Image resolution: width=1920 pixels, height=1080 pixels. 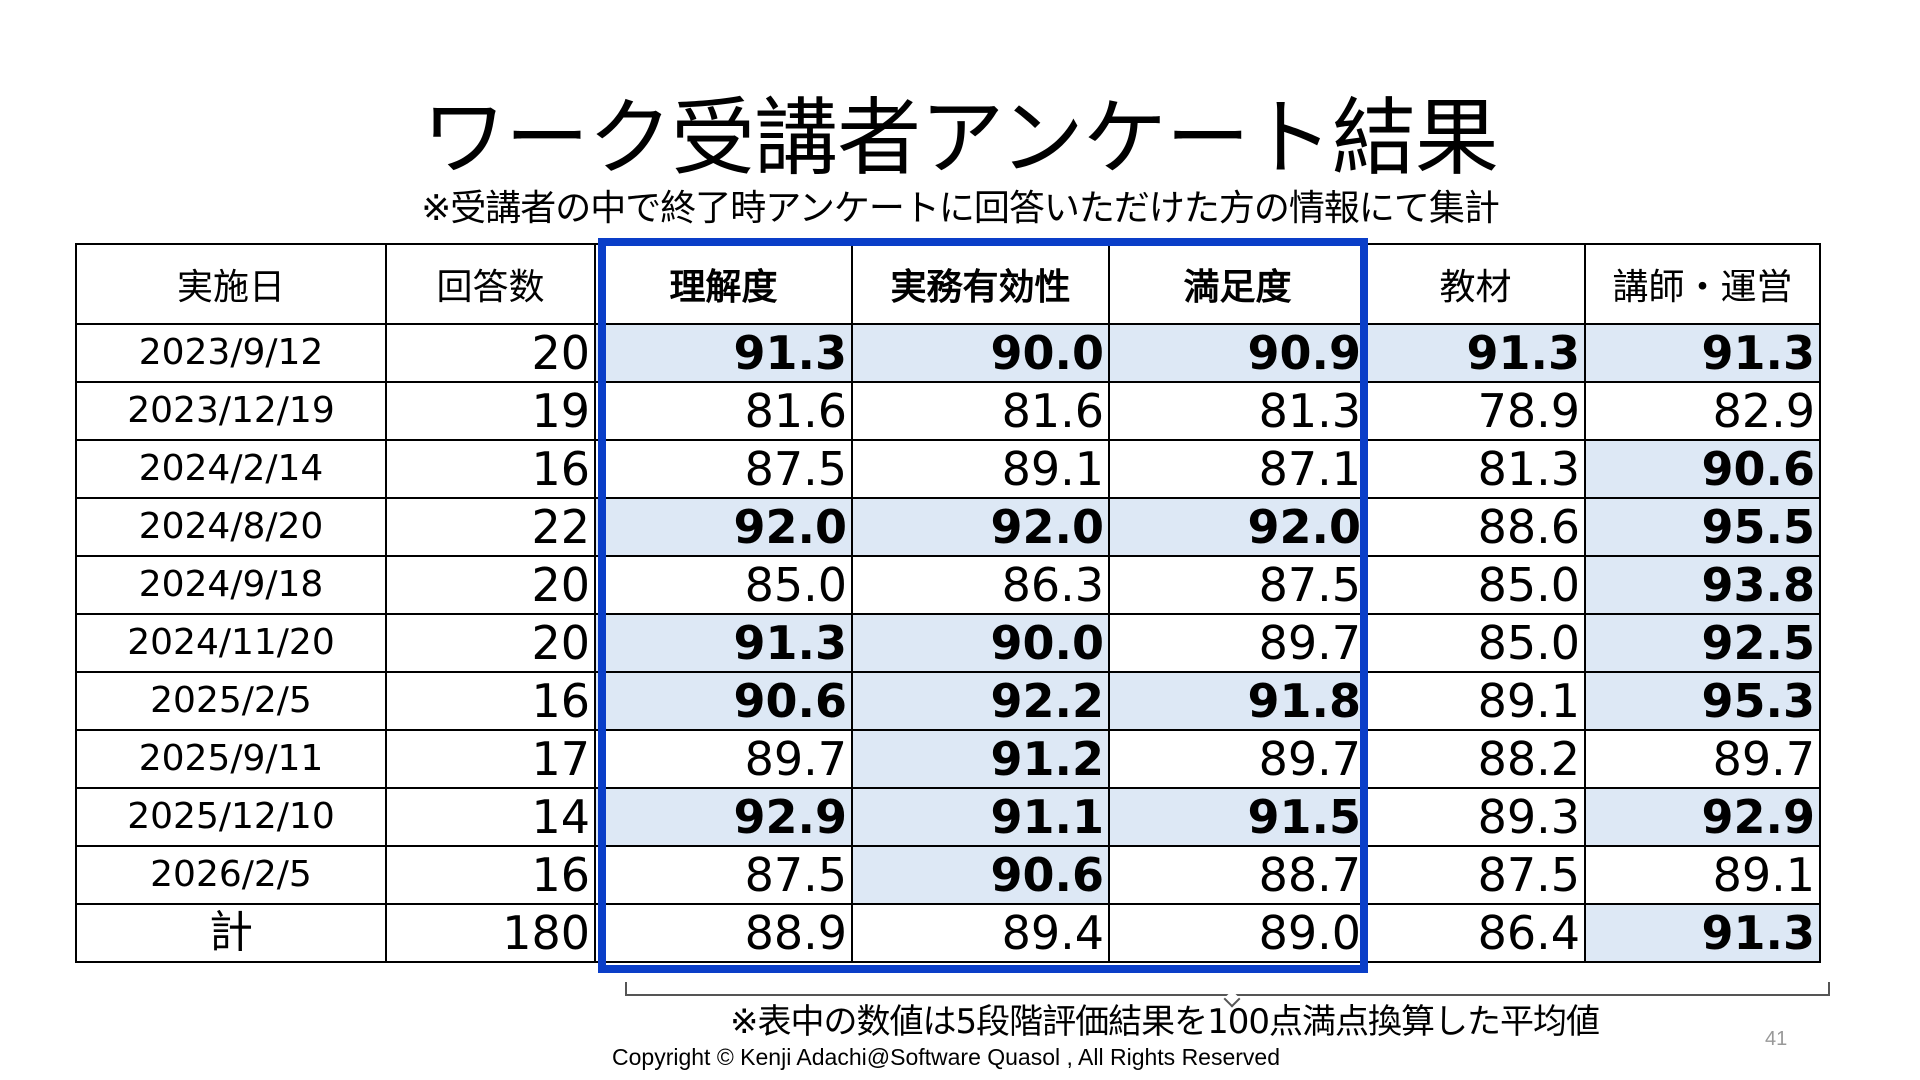 I want to click on cell-date: 2024/11/20, so click(x=231, y=643).